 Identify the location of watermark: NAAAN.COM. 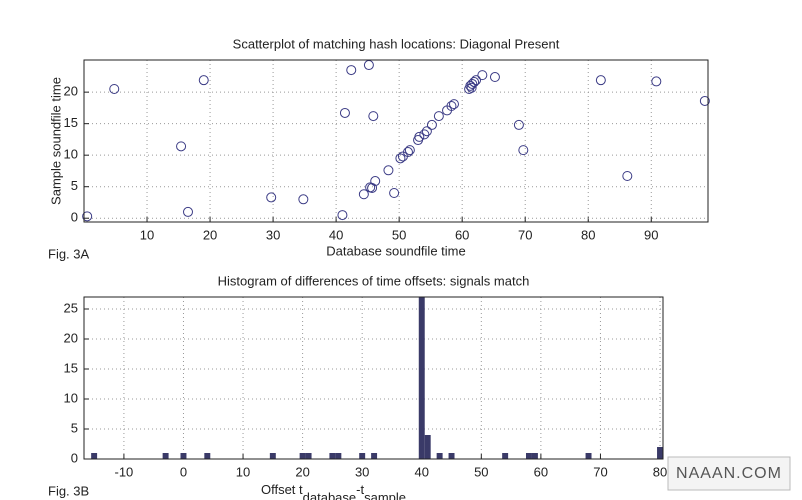
(729, 473).